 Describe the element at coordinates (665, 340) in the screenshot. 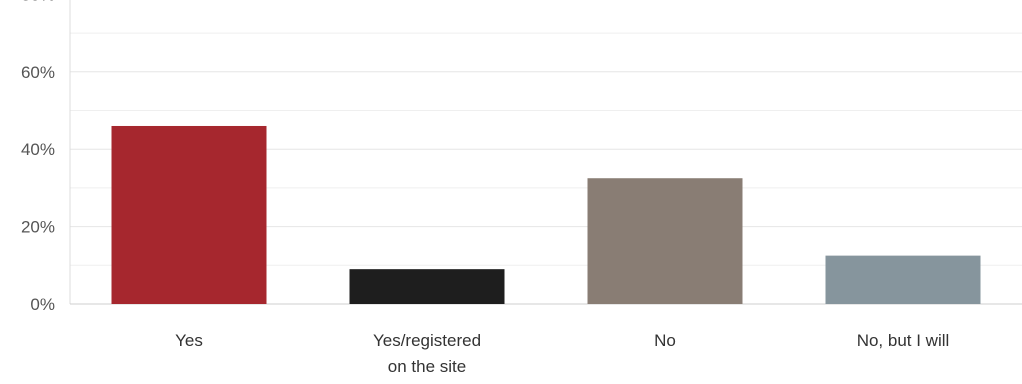

I see `x-tick-label: No` at that location.